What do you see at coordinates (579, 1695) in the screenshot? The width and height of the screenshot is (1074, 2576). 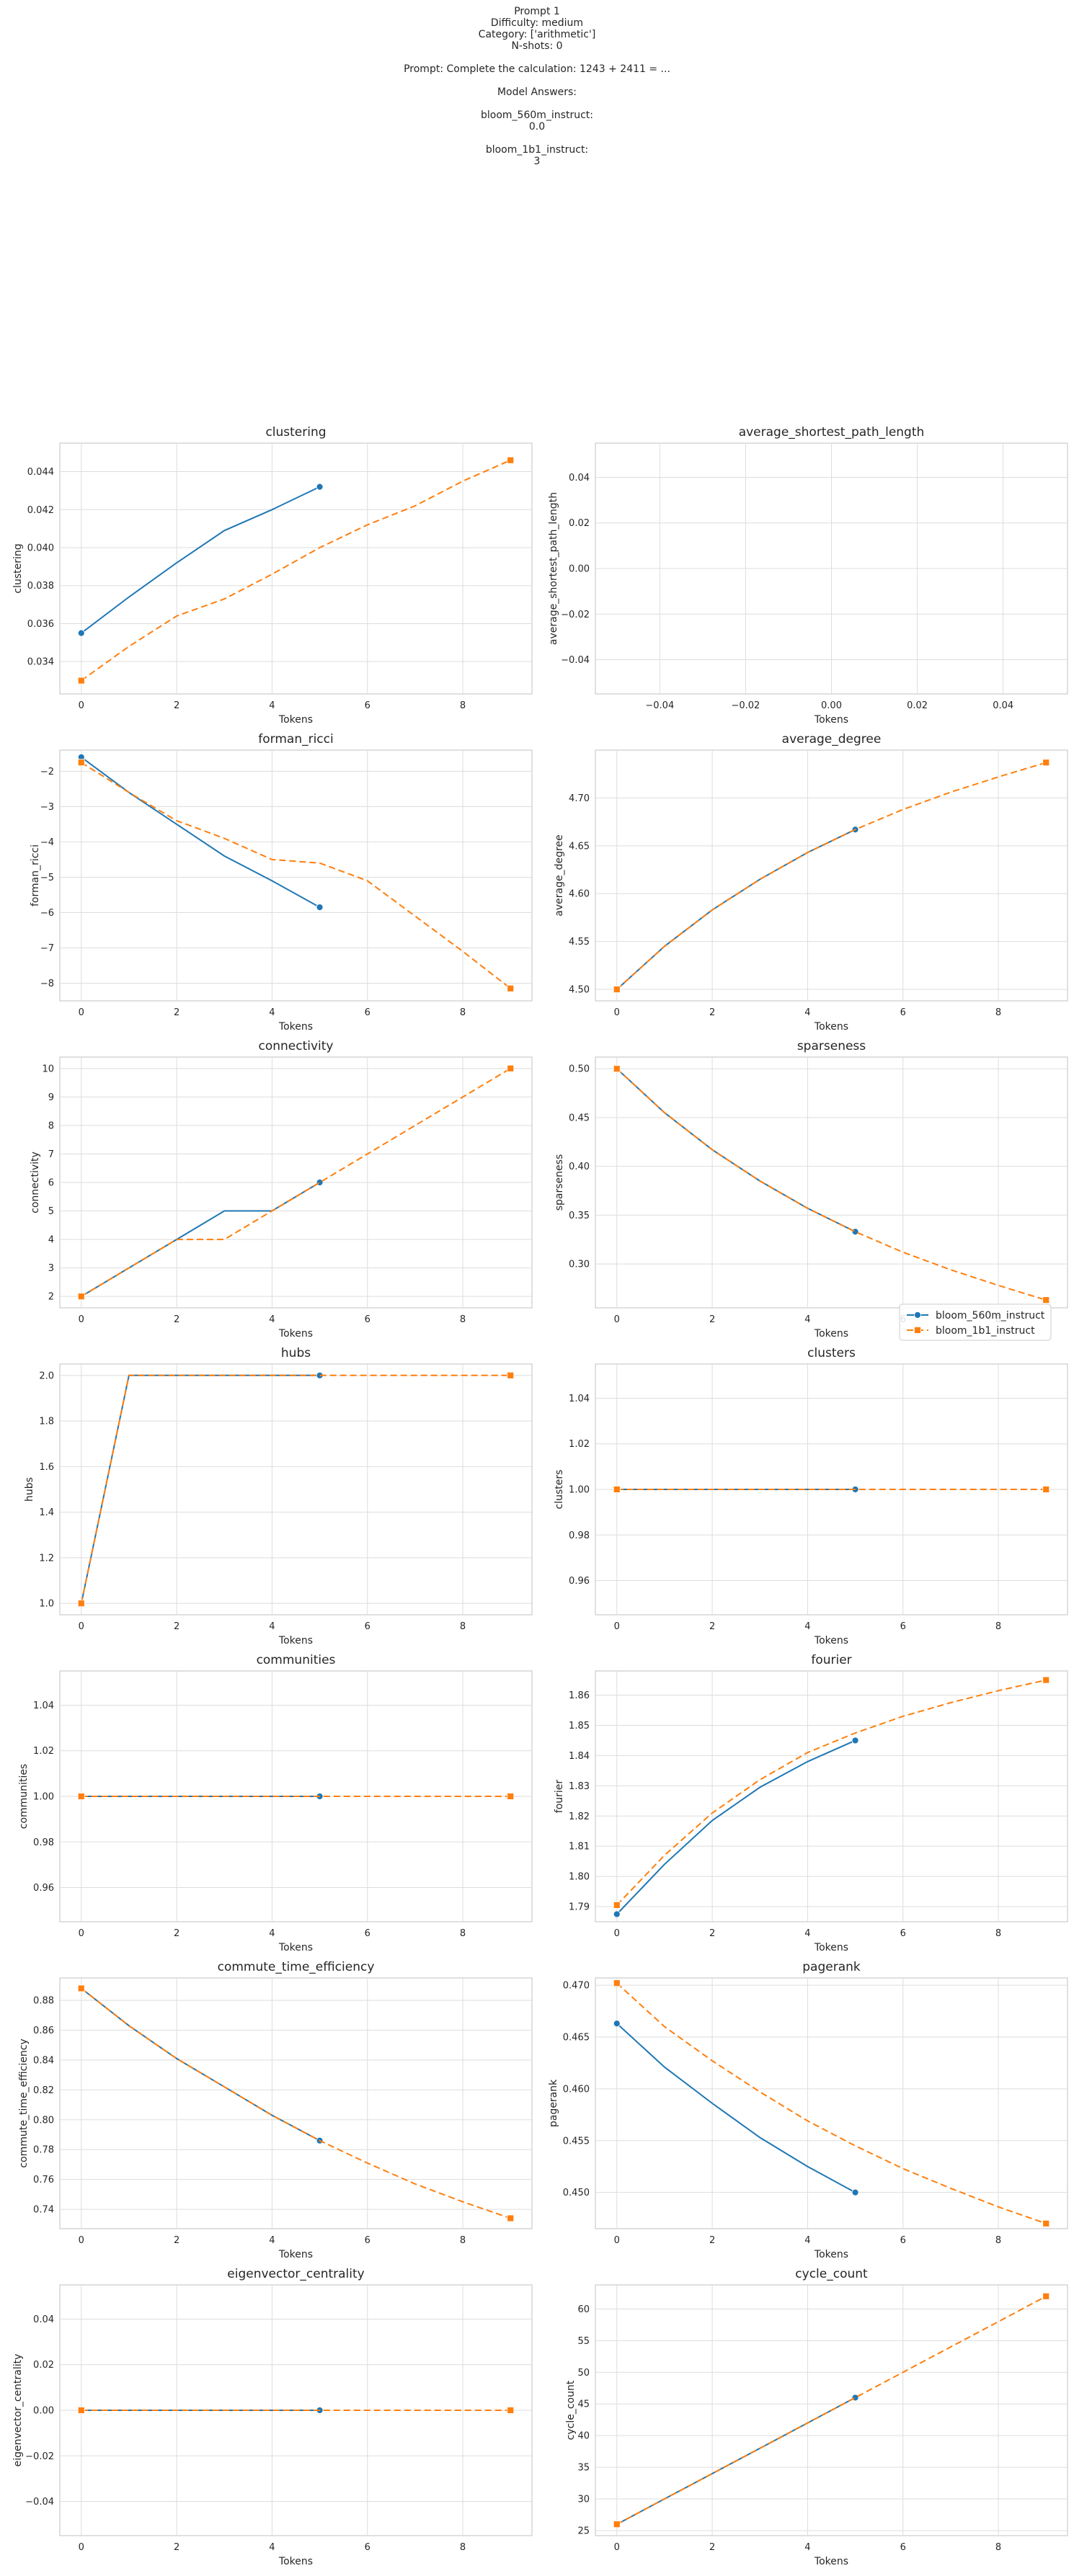 I see `y-tick-label: 1.86` at bounding box center [579, 1695].